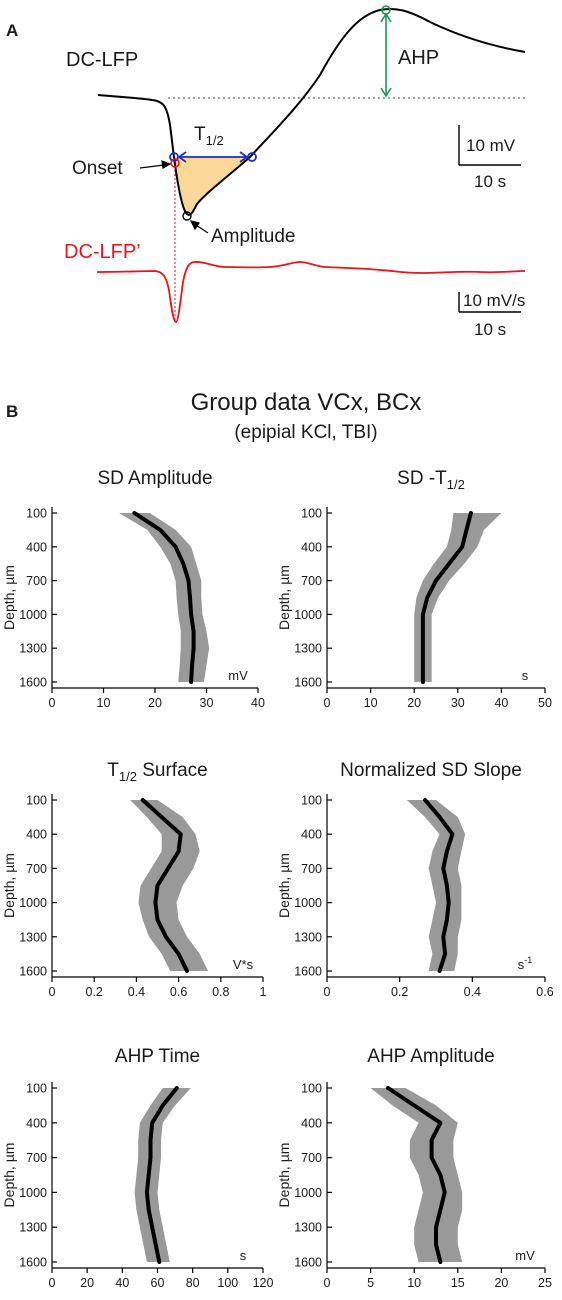 The width and height of the screenshot is (562, 1300). What do you see at coordinates (243, 964) in the screenshot?
I see `unit-label: V*s` at bounding box center [243, 964].